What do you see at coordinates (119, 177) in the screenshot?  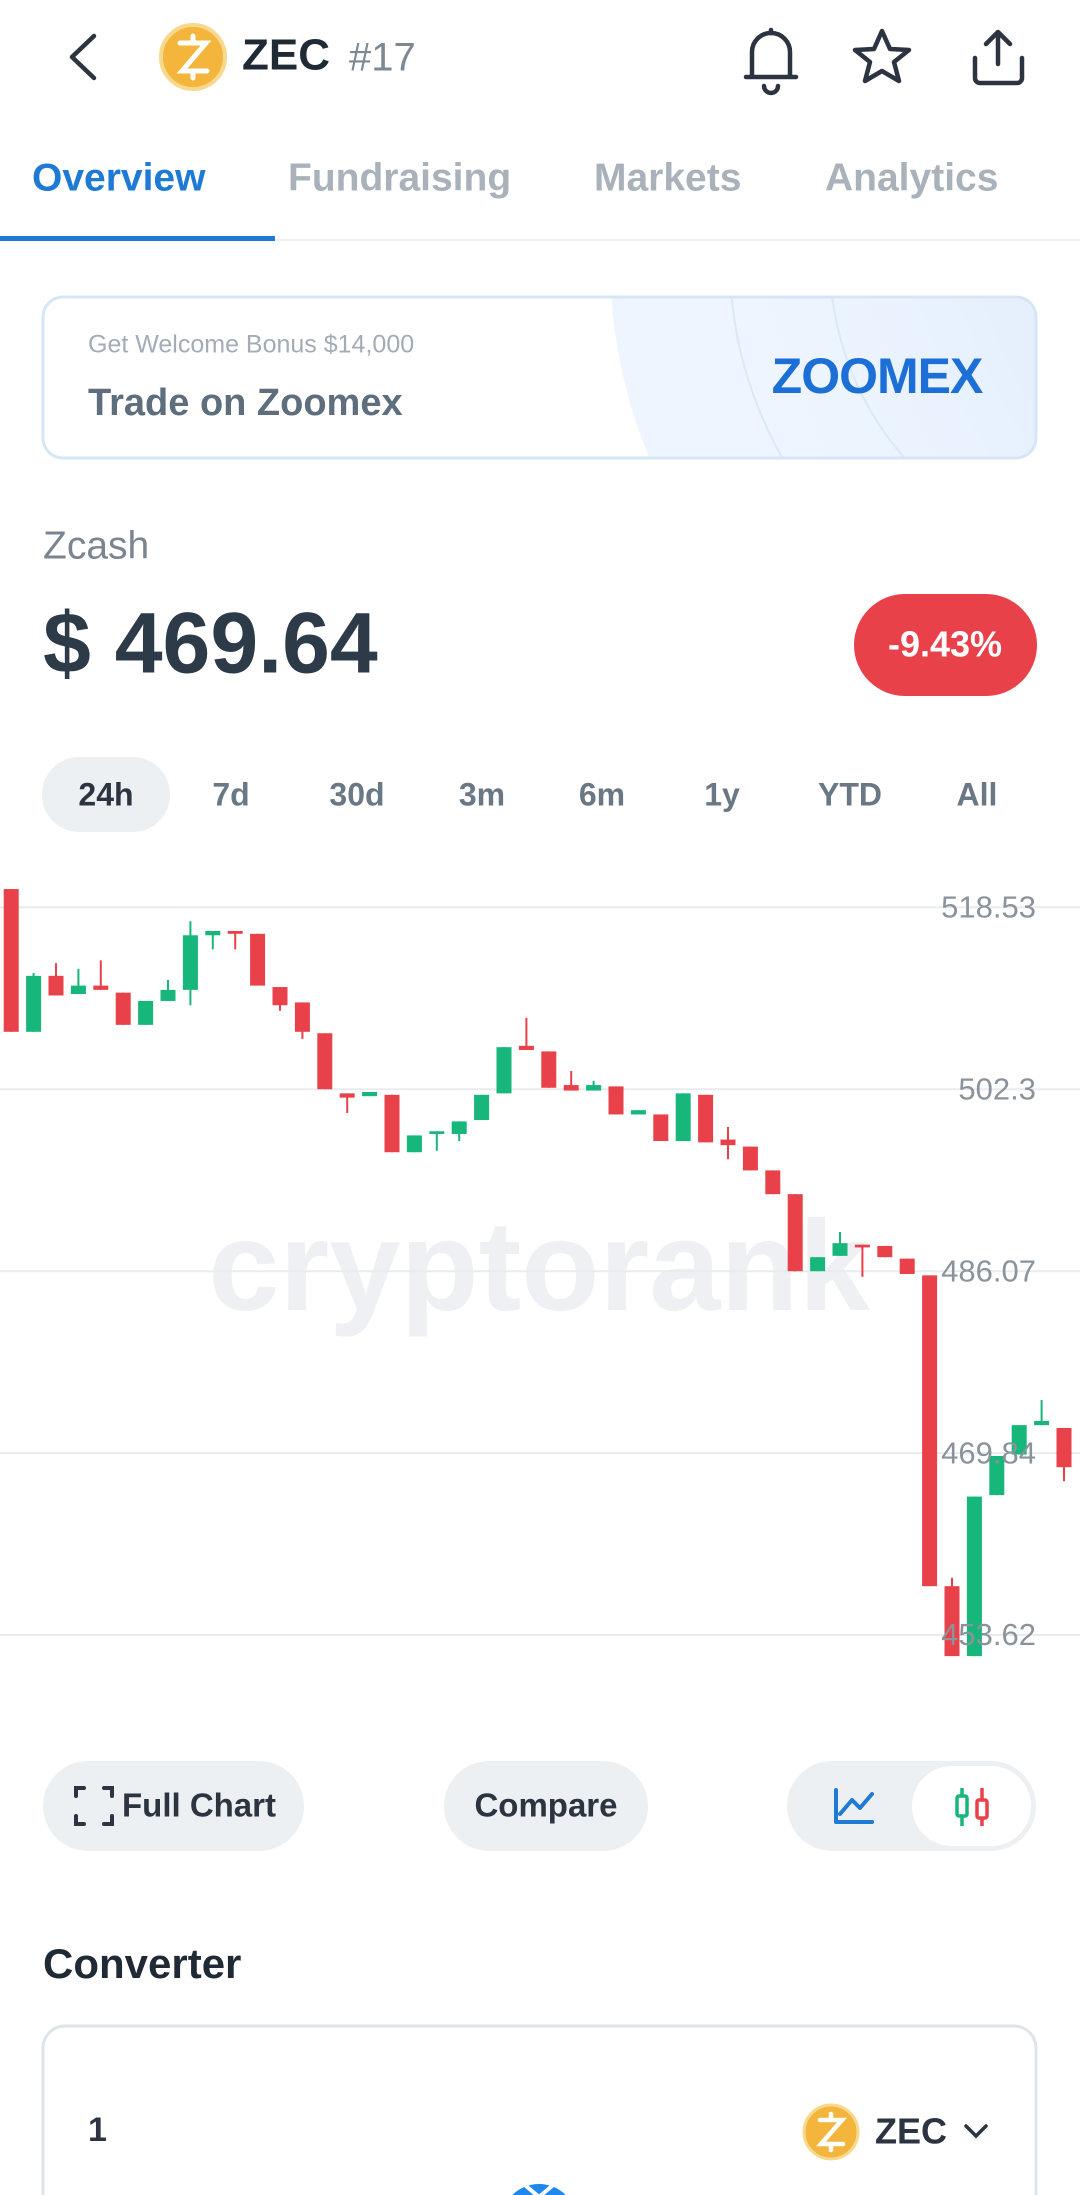 I see `tab: Overview` at bounding box center [119, 177].